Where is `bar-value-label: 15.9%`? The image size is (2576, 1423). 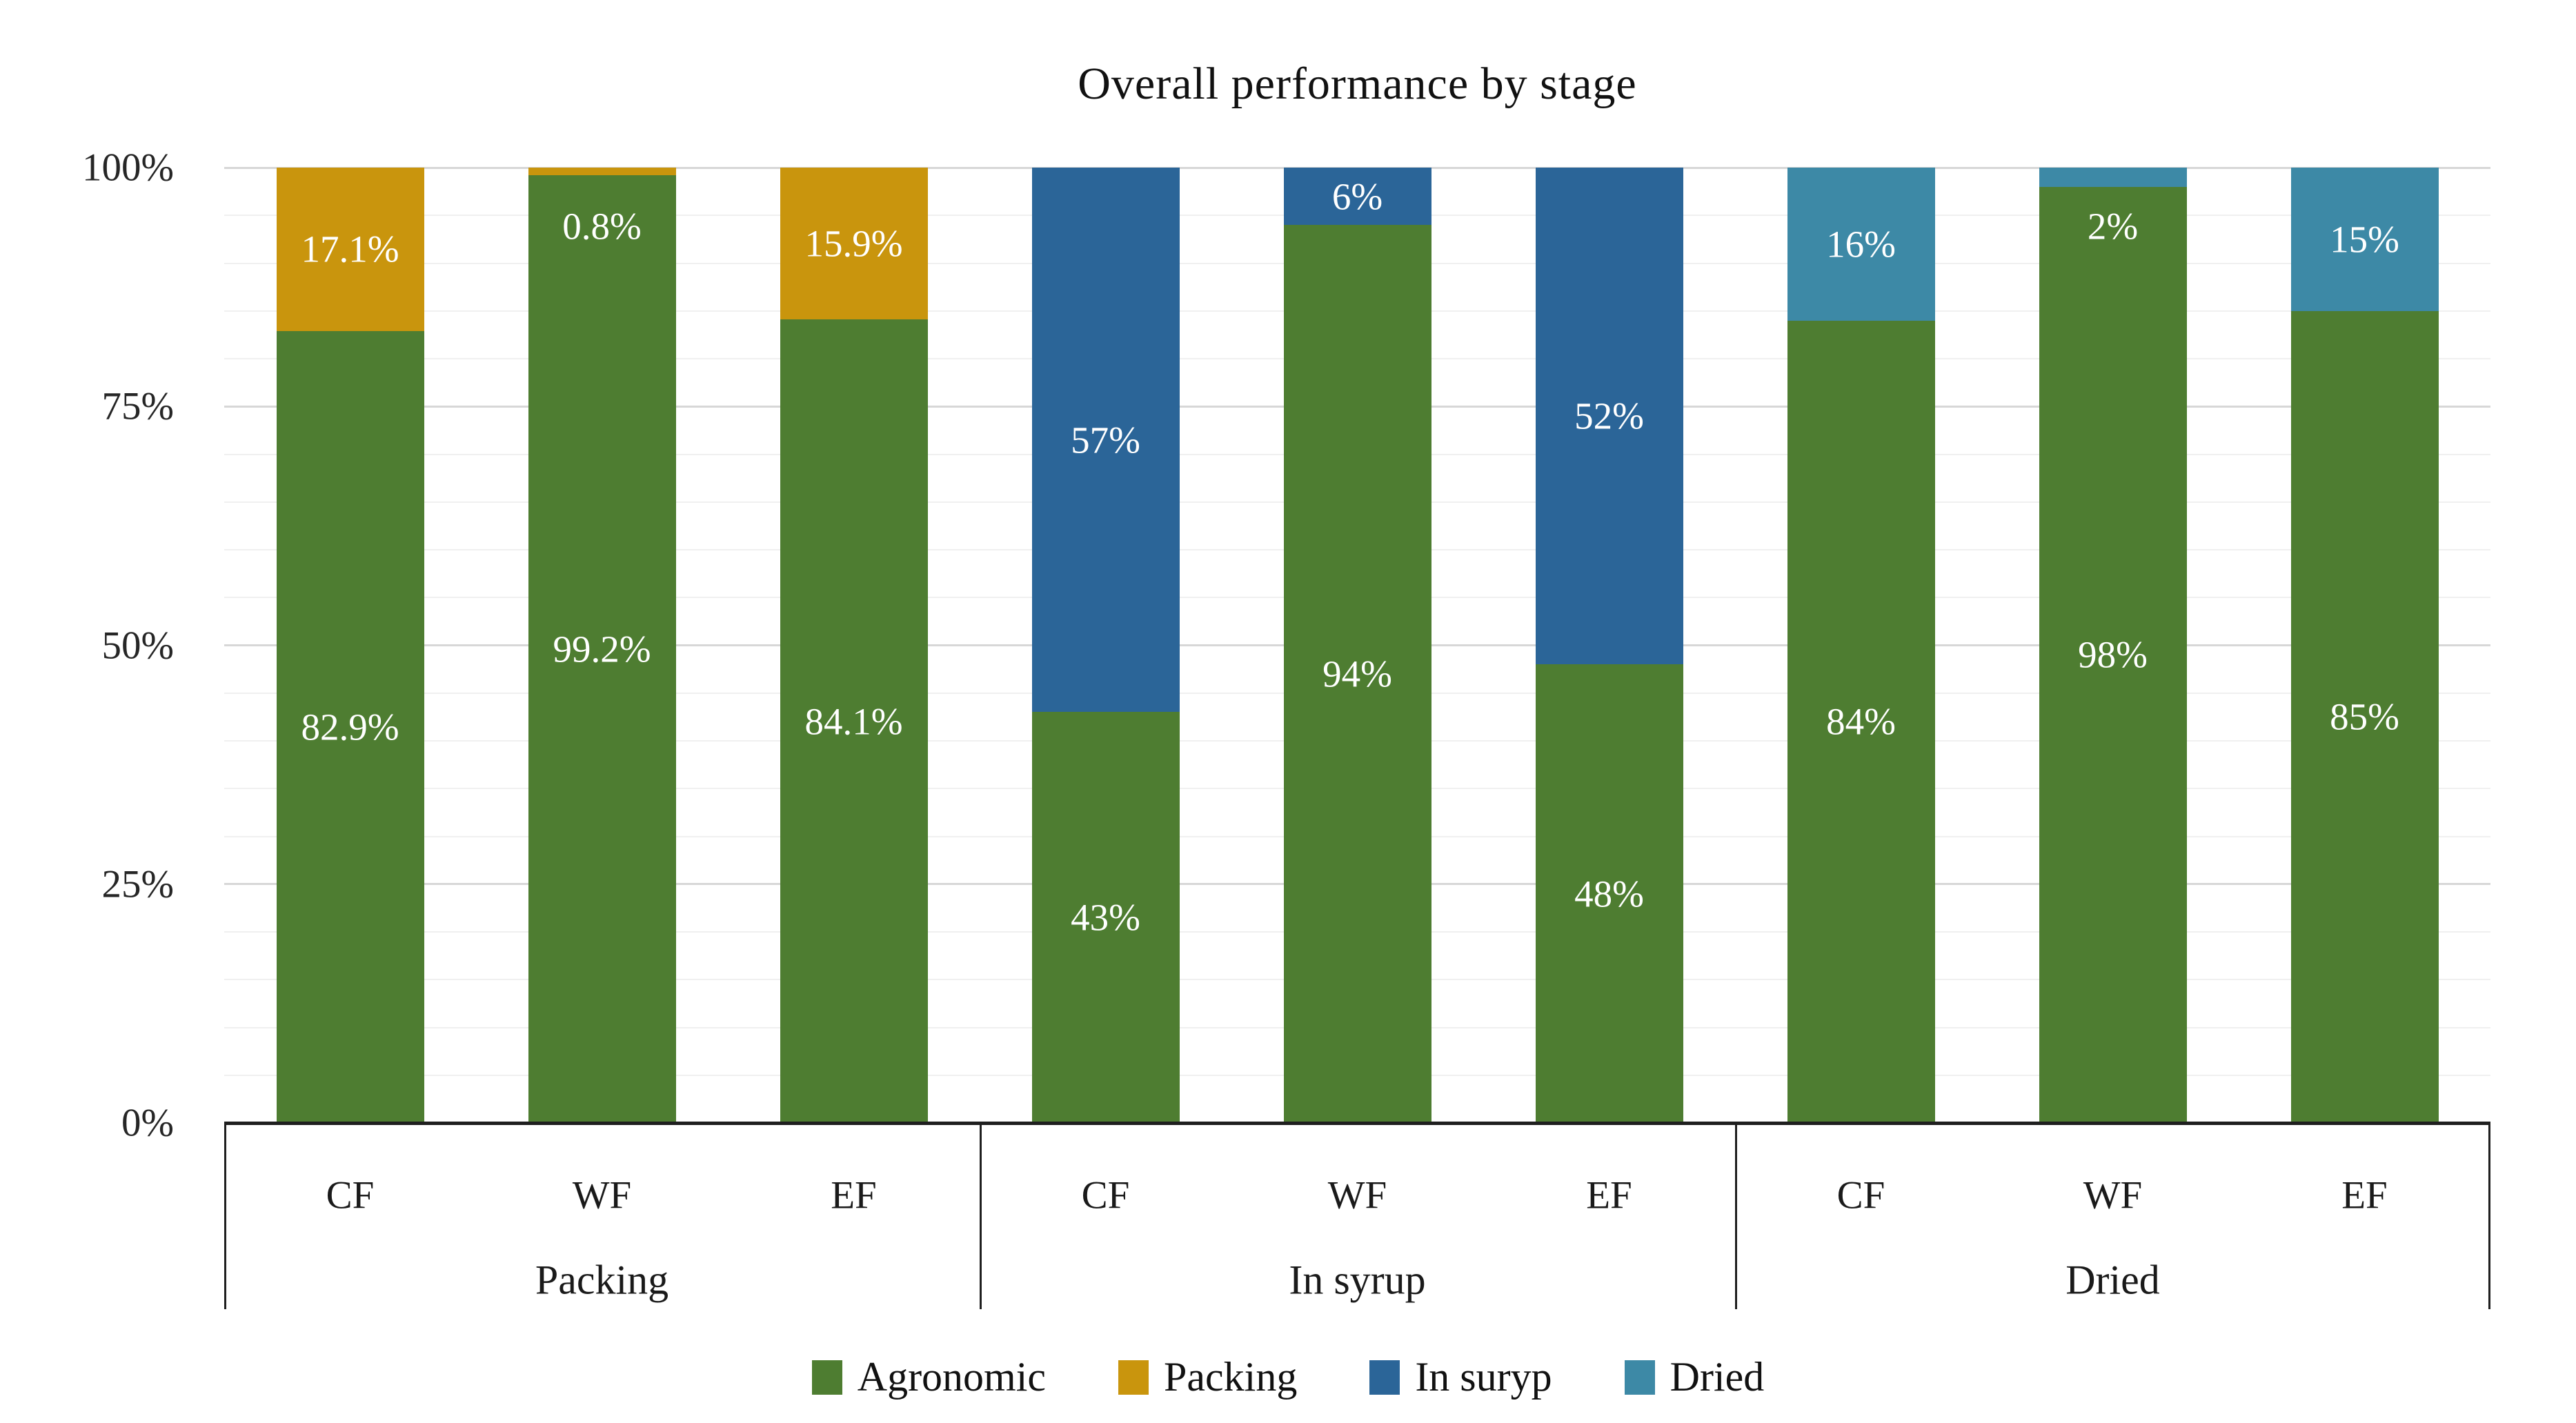
bar-value-label: 15.9% is located at coordinates (853, 243).